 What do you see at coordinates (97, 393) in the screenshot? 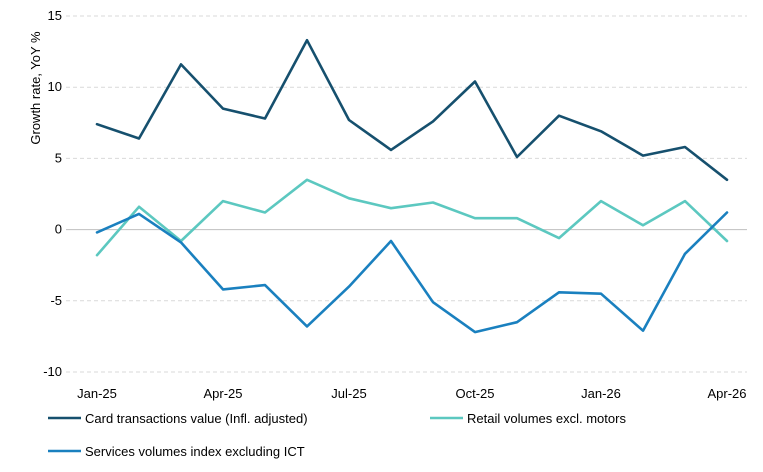
I see `x-tick-label: Jan-25` at bounding box center [97, 393].